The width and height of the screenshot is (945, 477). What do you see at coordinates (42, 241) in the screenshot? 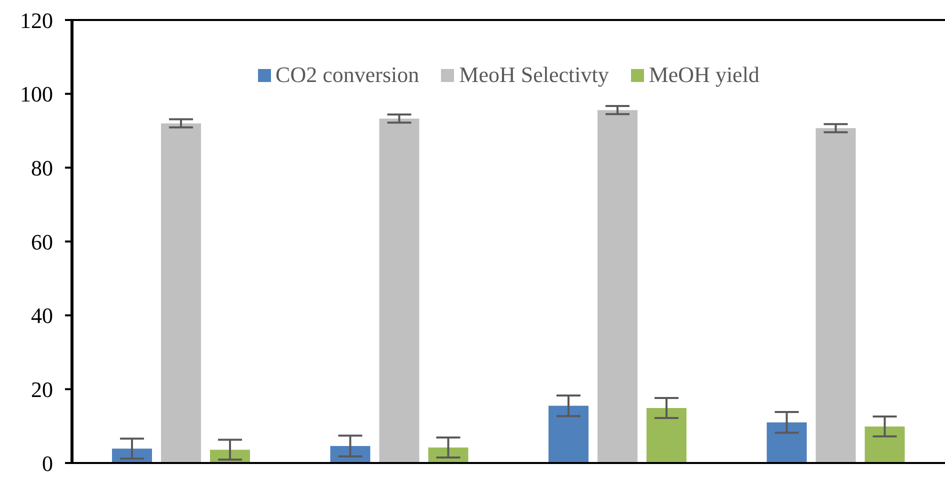
I see `y-tick-label: 60` at bounding box center [42, 241].